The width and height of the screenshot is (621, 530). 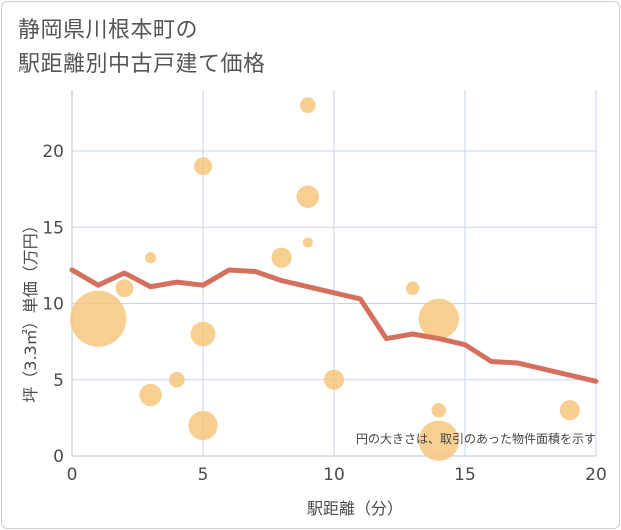 What do you see at coordinates (476, 438) in the screenshot?
I see `size-legend-note: 円の大きさは、取引のあった物件面積を示す` at bounding box center [476, 438].